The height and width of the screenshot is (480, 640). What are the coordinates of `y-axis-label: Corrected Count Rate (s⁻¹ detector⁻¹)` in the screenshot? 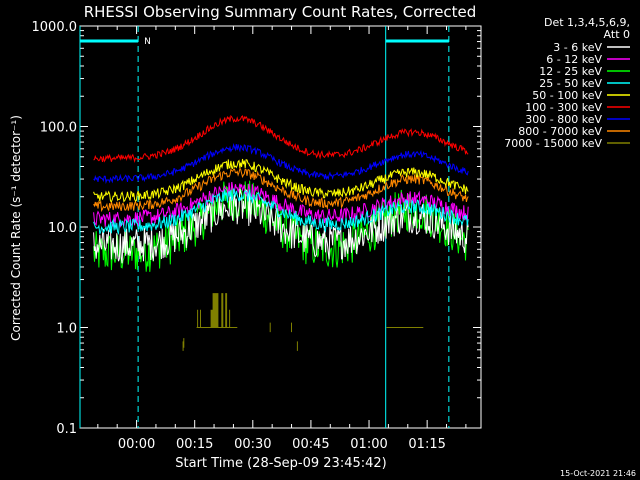 It's located at (16, 228).